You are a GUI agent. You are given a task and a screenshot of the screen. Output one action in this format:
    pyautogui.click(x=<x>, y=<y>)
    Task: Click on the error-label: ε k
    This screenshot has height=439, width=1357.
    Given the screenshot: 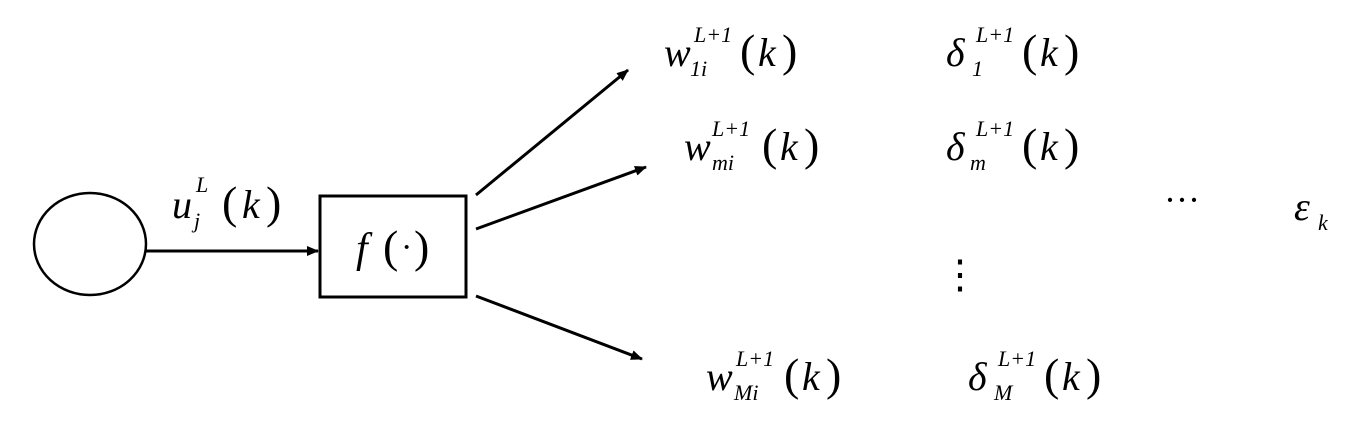 What is the action you would take?
    pyautogui.click(x=1311, y=209)
    